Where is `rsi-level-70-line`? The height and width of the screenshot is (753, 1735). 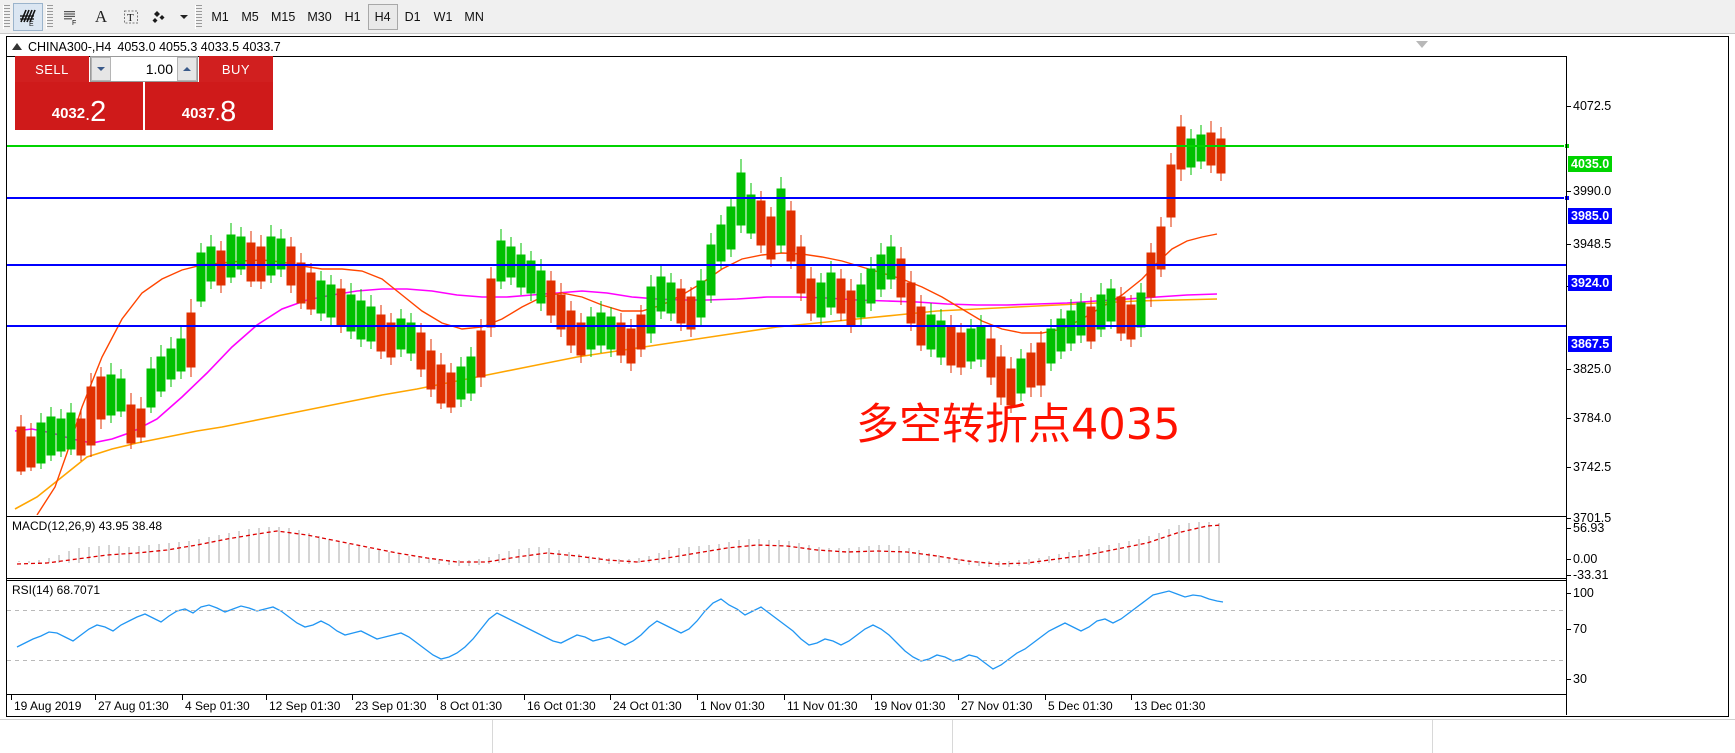
rsi-level-70-line is located at coordinates (786, 610).